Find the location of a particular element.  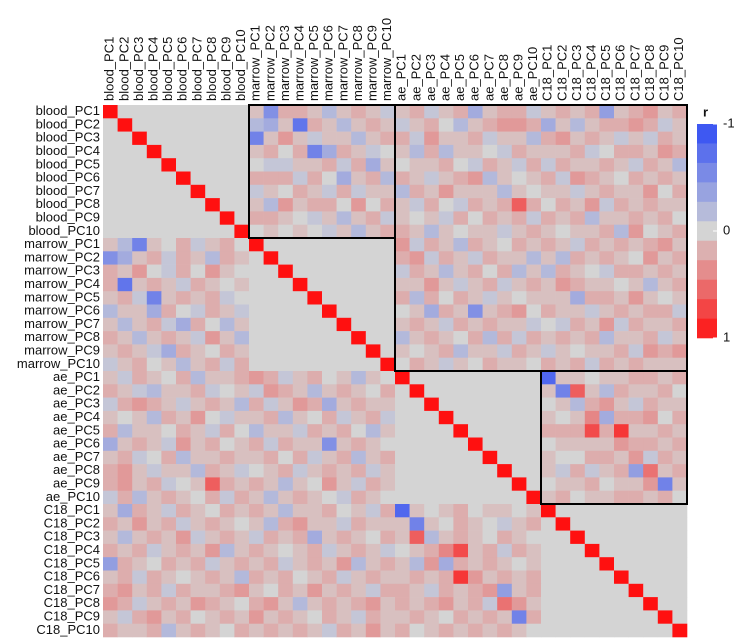

legend-swatch is located at coordinates (707, 309).